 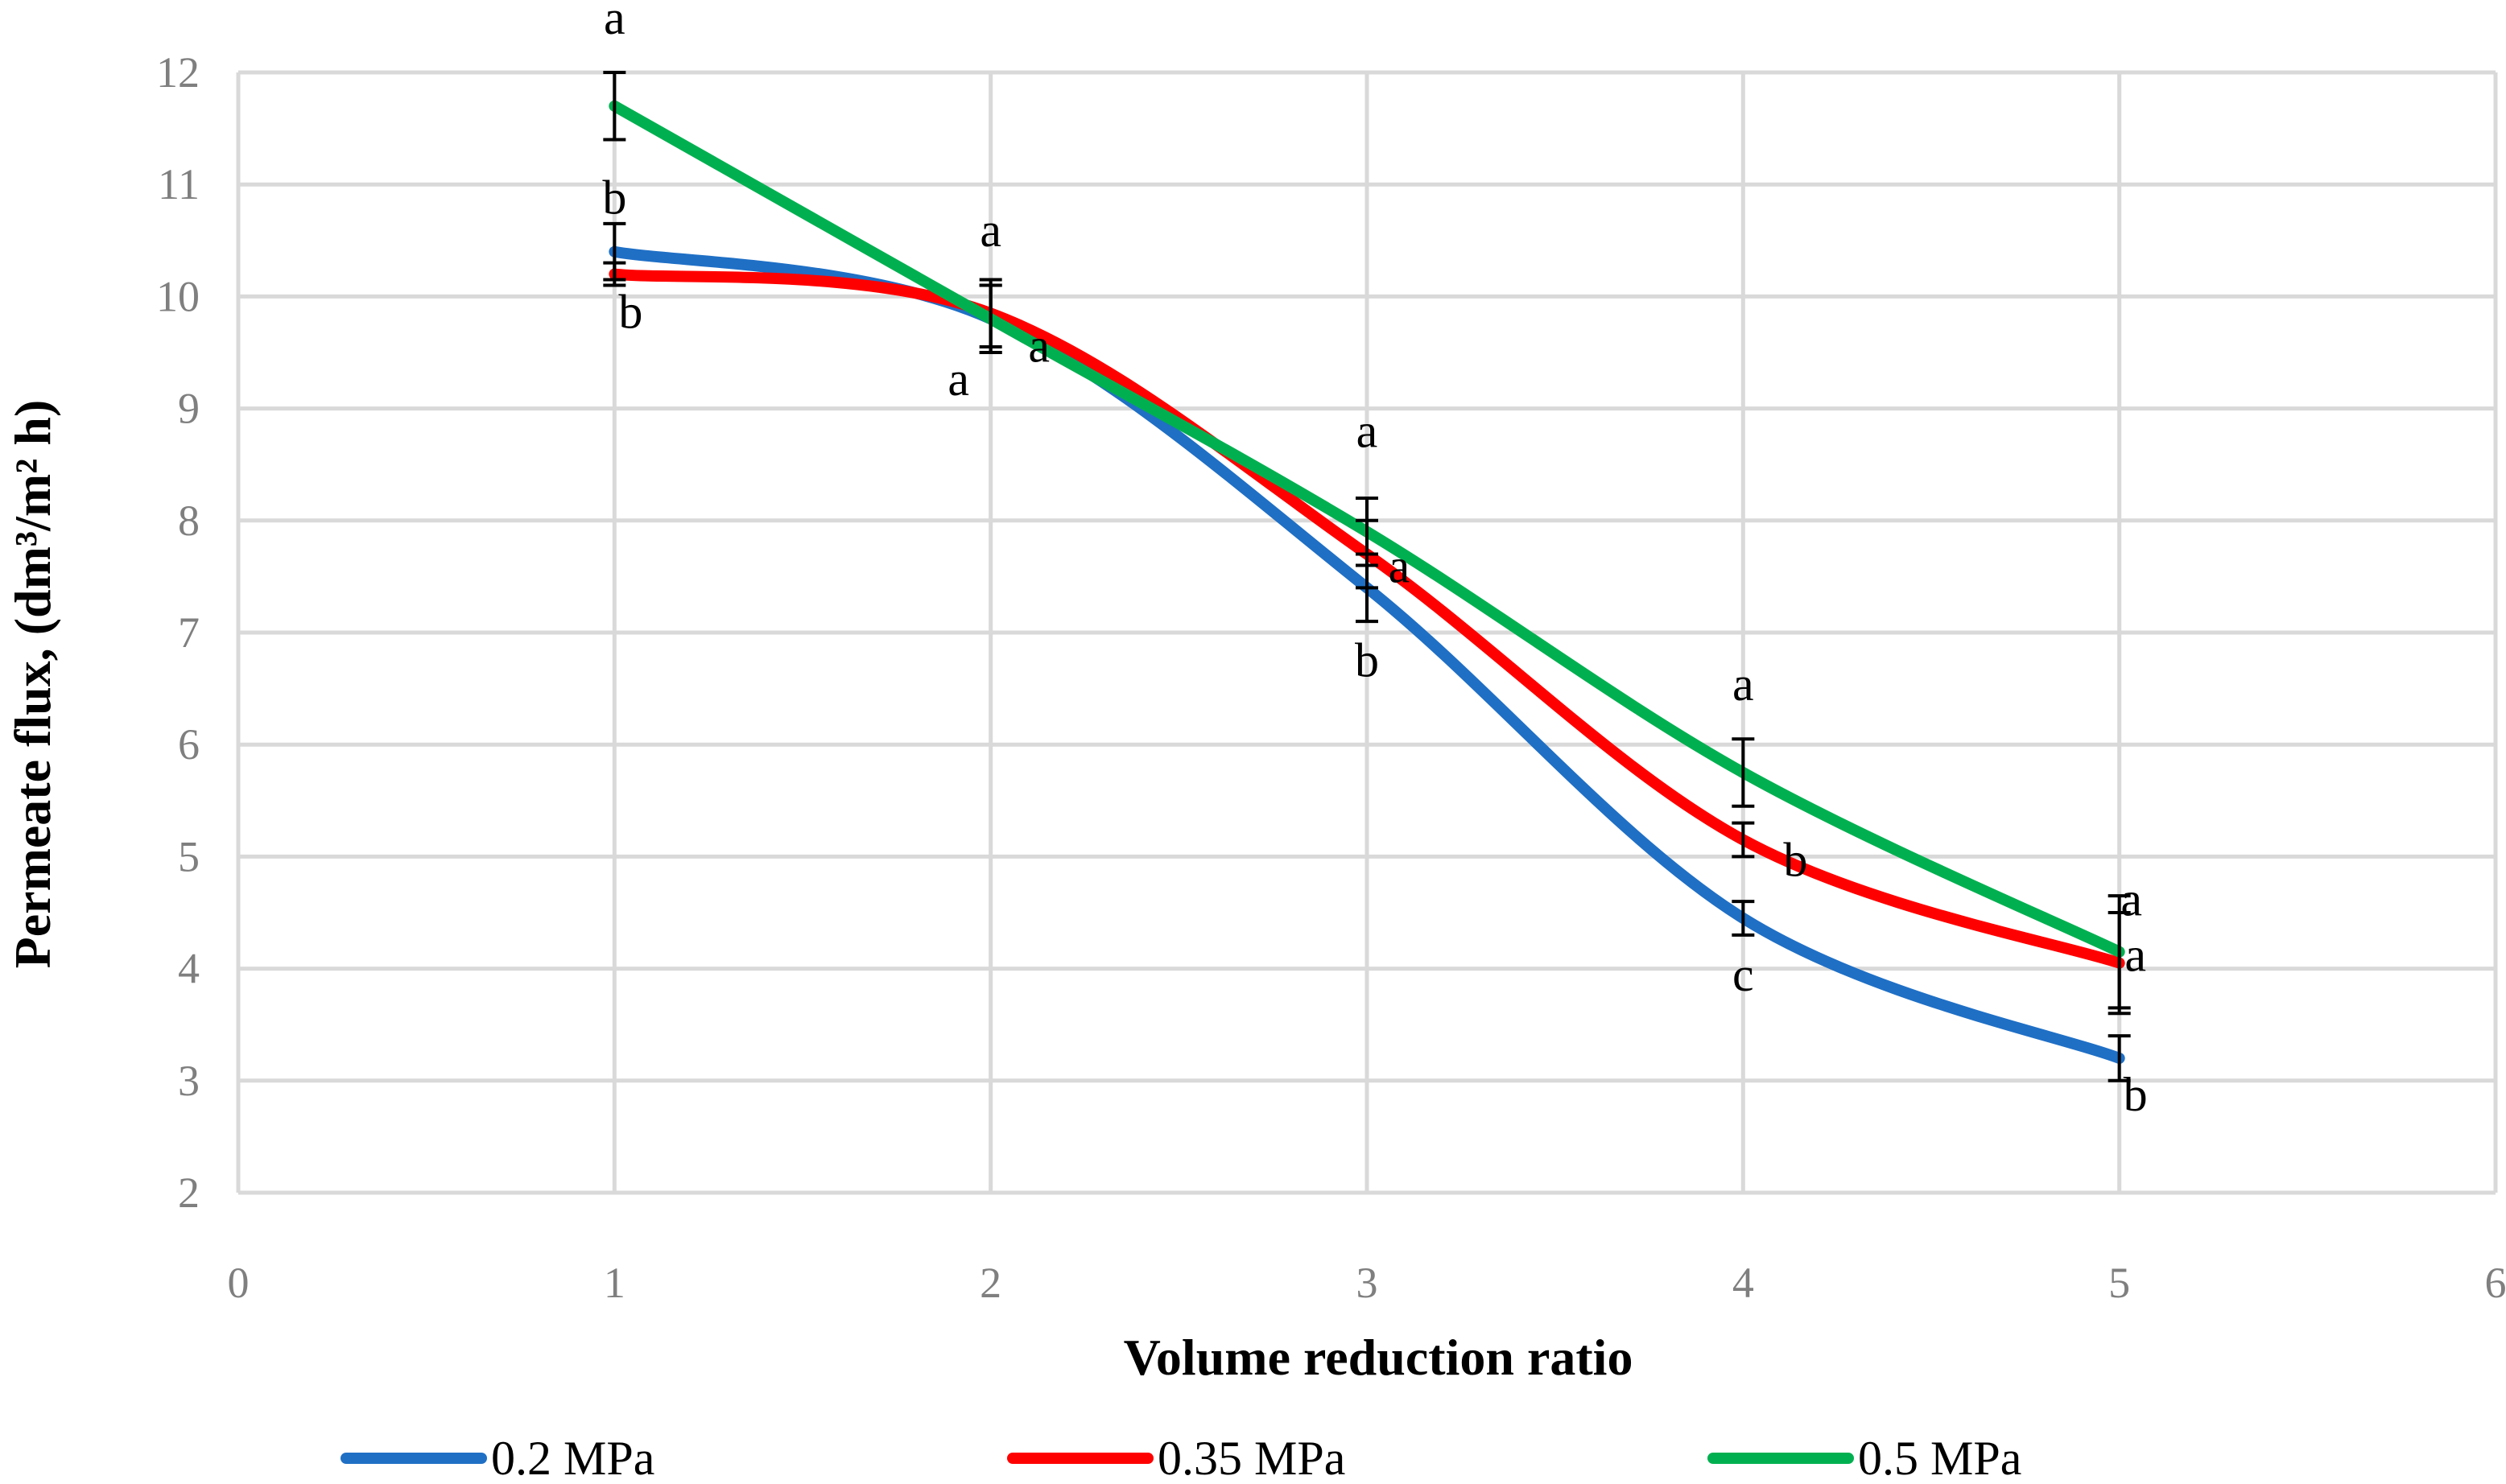 I want to click on y-tick-label: 2, so click(x=189, y=1193).